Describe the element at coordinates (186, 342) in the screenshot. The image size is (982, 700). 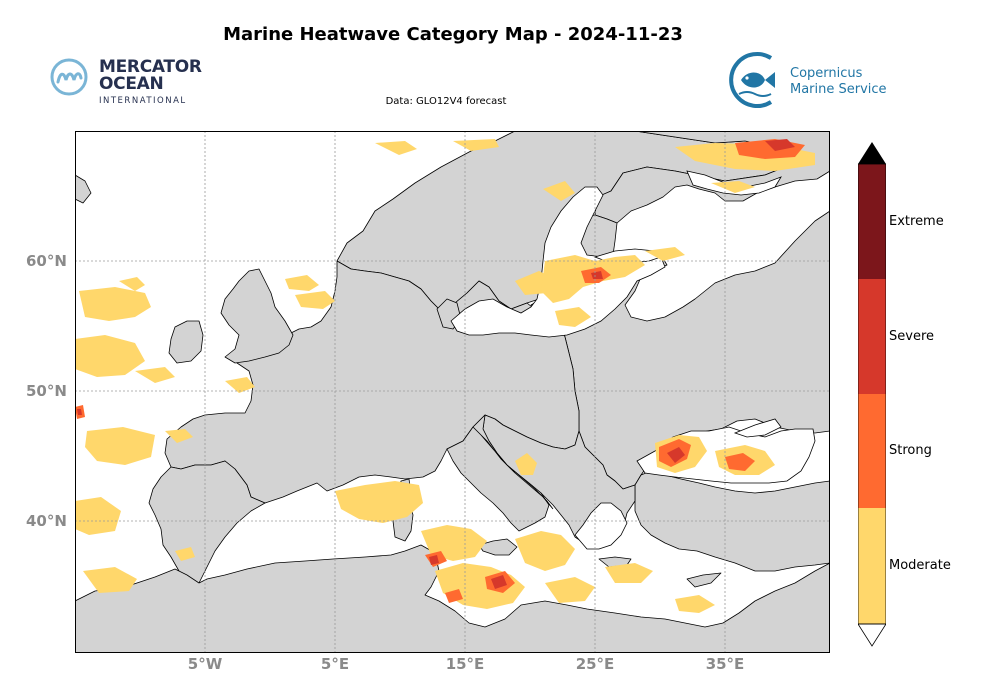
I see `land-ireland` at that location.